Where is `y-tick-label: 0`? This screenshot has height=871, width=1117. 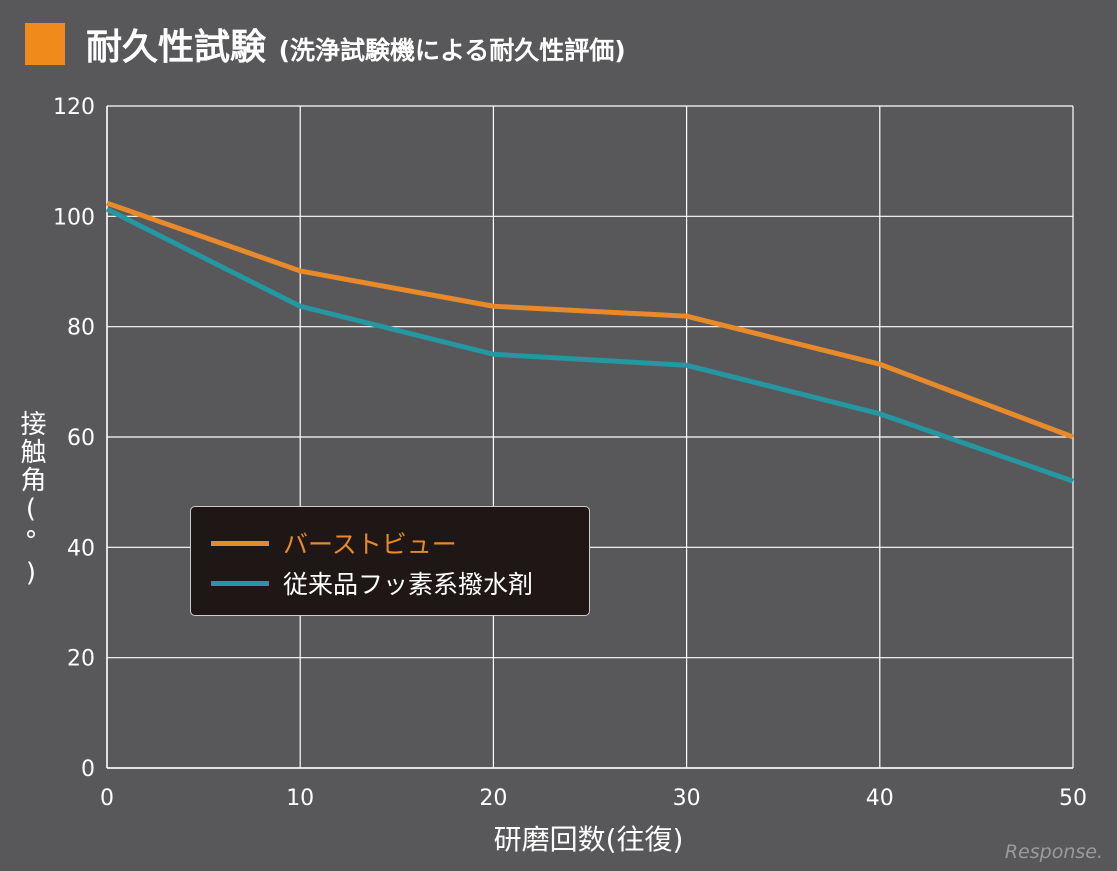
y-tick-label: 0 is located at coordinates (88, 769).